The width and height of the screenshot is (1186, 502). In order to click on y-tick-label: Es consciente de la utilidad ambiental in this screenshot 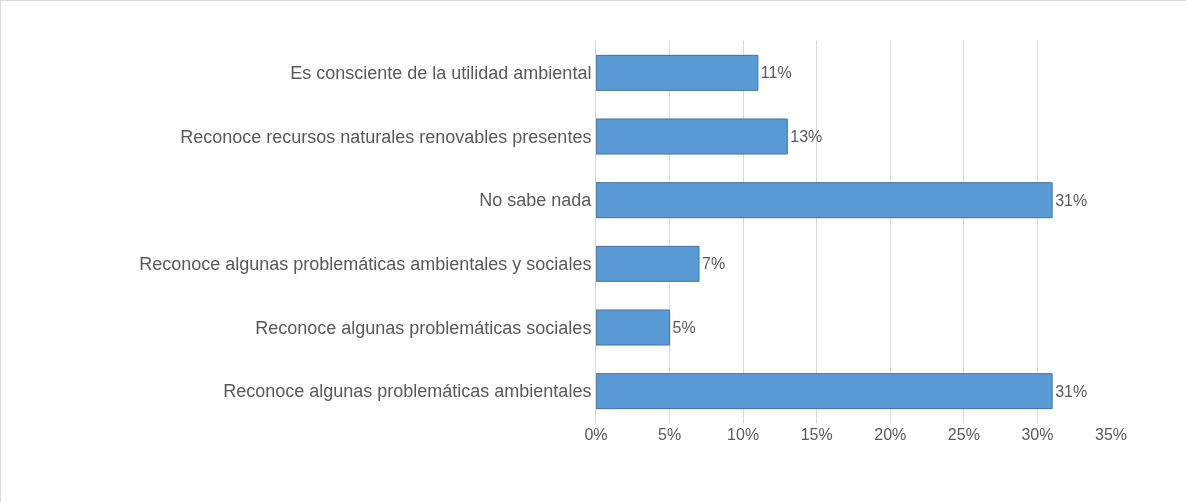, I will do `click(441, 73)`.